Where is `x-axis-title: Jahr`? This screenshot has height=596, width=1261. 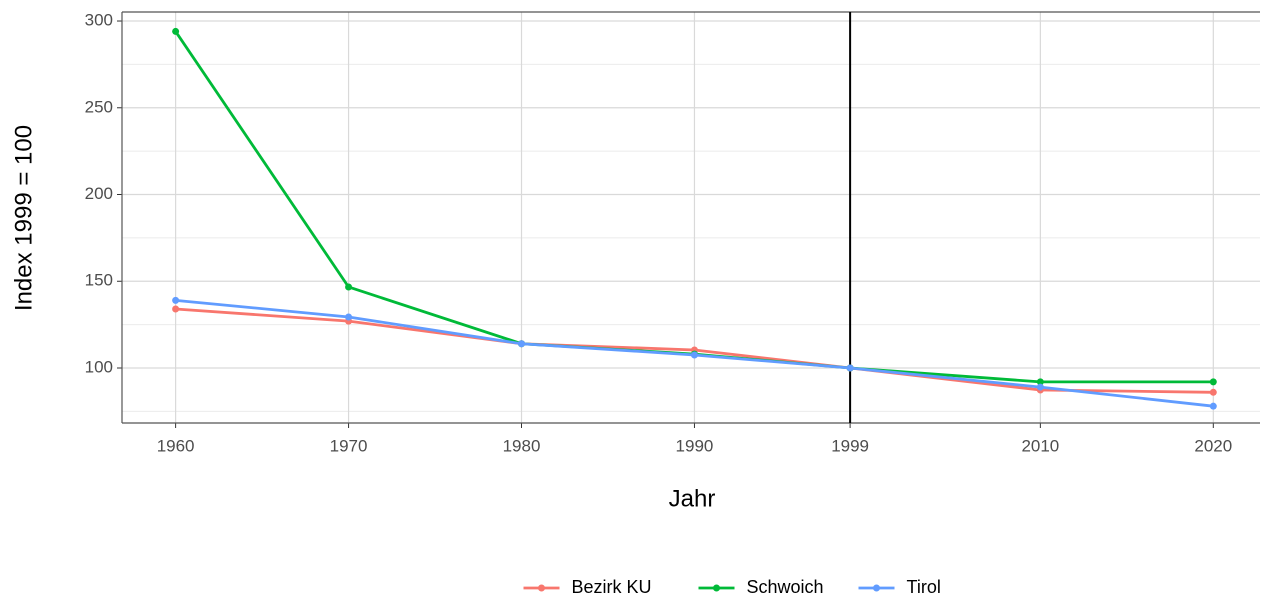 x-axis-title: Jahr is located at coordinates (692, 498).